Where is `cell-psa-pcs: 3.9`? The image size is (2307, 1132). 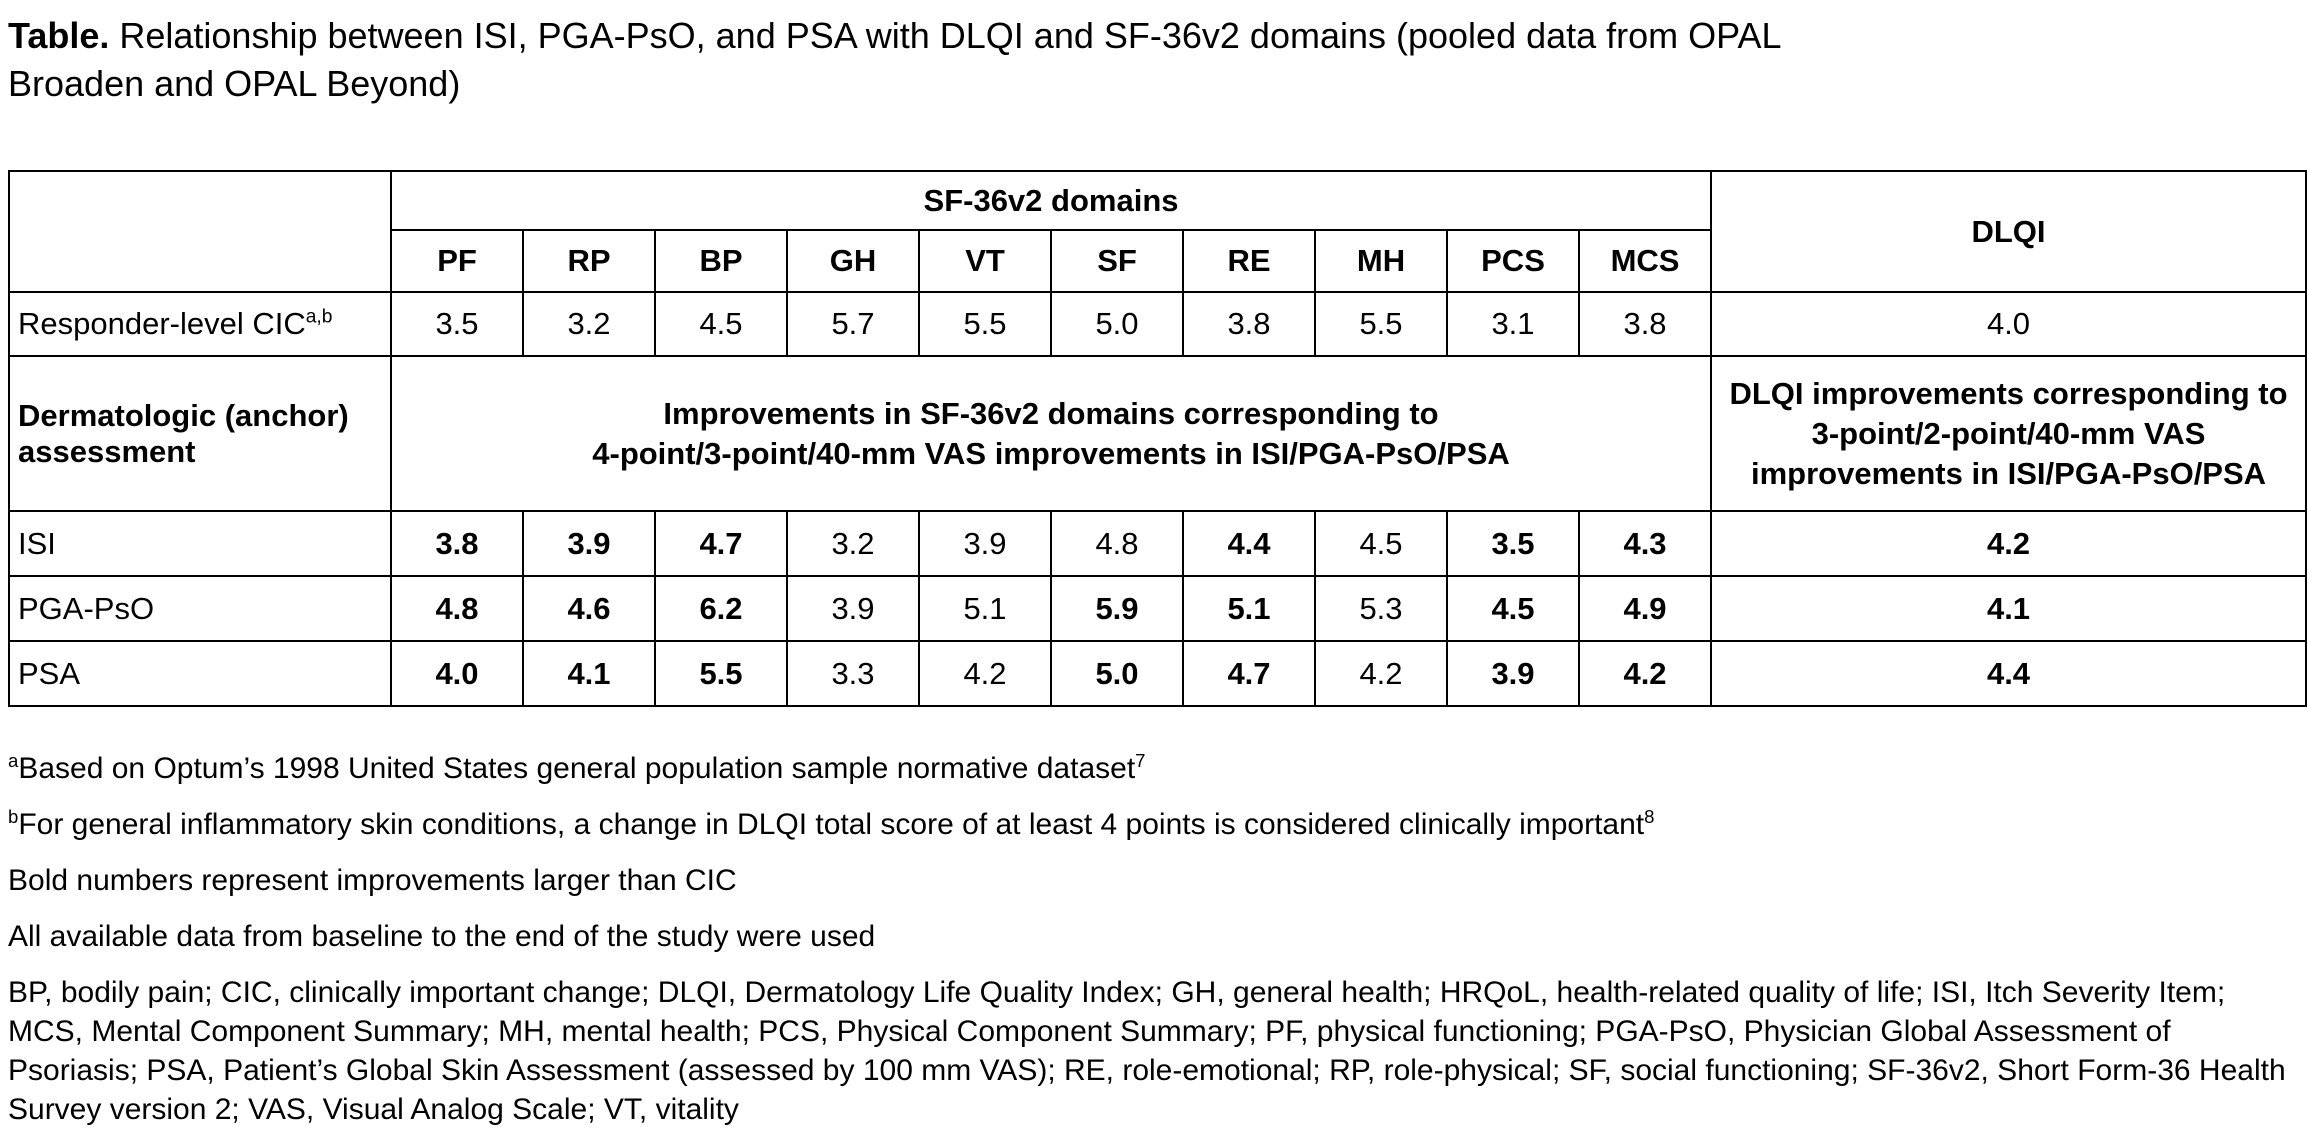 cell-psa-pcs: 3.9 is located at coordinates (1513, 673).